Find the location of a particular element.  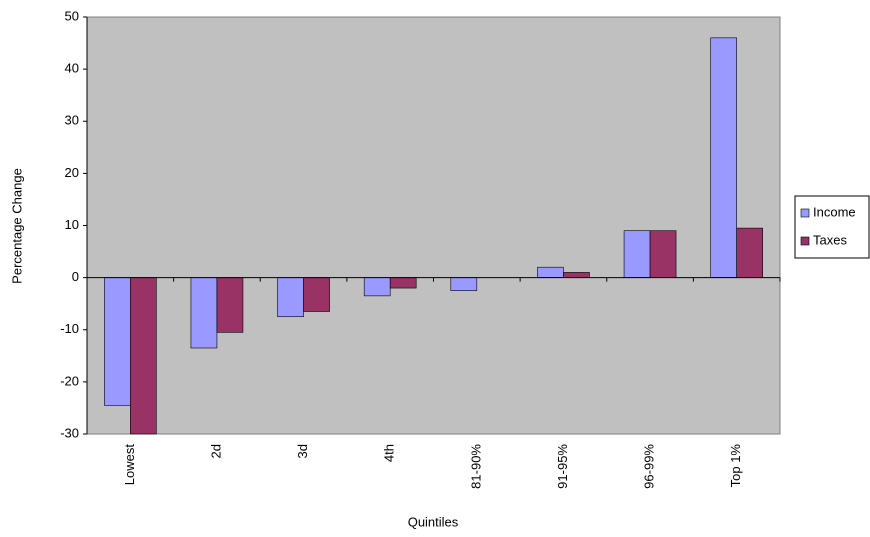

x-tick-label: 96-99% is located at coordinates (649, 466).